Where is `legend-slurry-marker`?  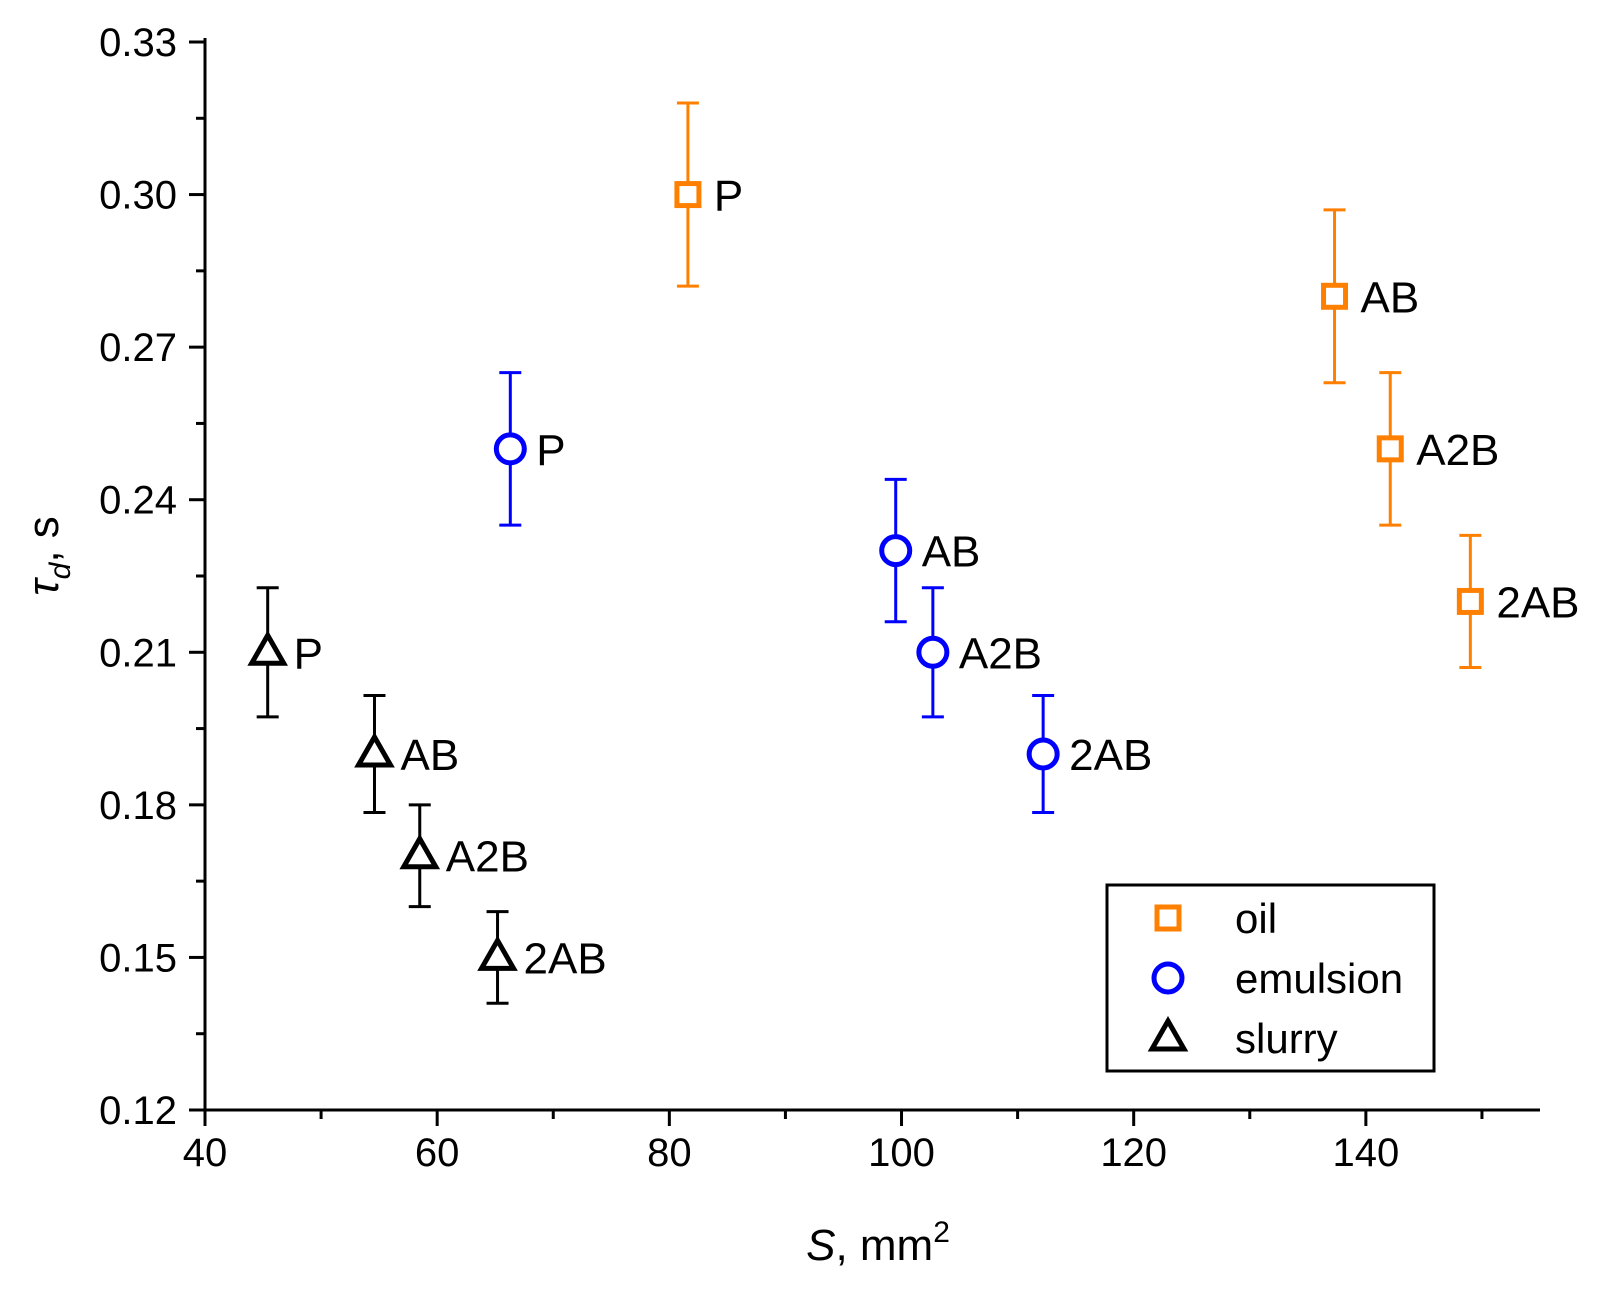
legend-slurry-marker is located at coordinates (1168, 1033).